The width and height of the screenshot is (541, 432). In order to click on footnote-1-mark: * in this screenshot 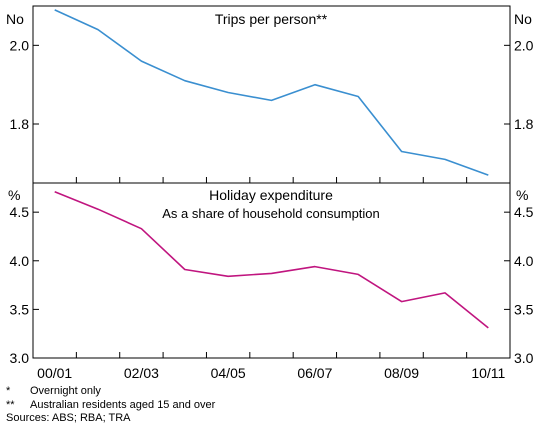, I will do `click(18, 392)`.